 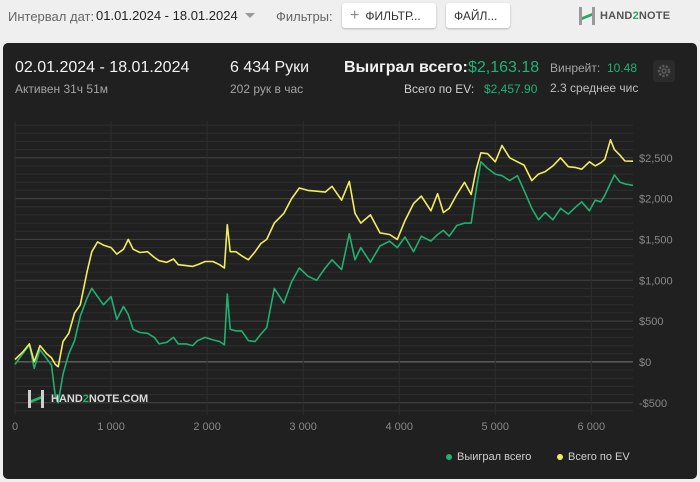 What do you see at coordinates (622, 68) in the screenshot?
I see `winrate-value: 10.48` at bounding box center [622, 68].